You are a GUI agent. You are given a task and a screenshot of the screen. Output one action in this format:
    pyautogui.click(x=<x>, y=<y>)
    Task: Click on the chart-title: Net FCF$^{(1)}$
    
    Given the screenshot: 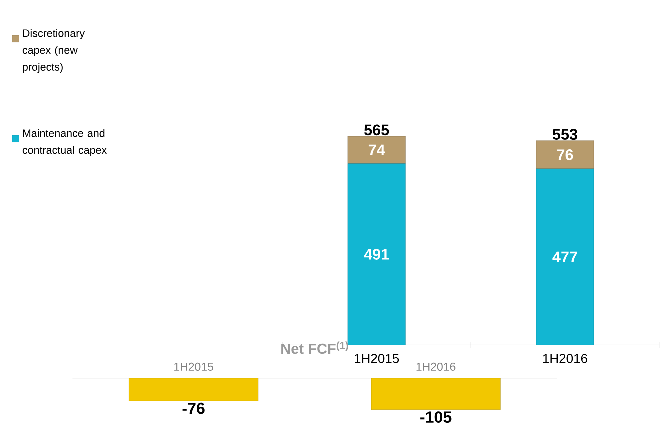 What is the action you would take?
    pyautogui.click(x=315, y=348)
    